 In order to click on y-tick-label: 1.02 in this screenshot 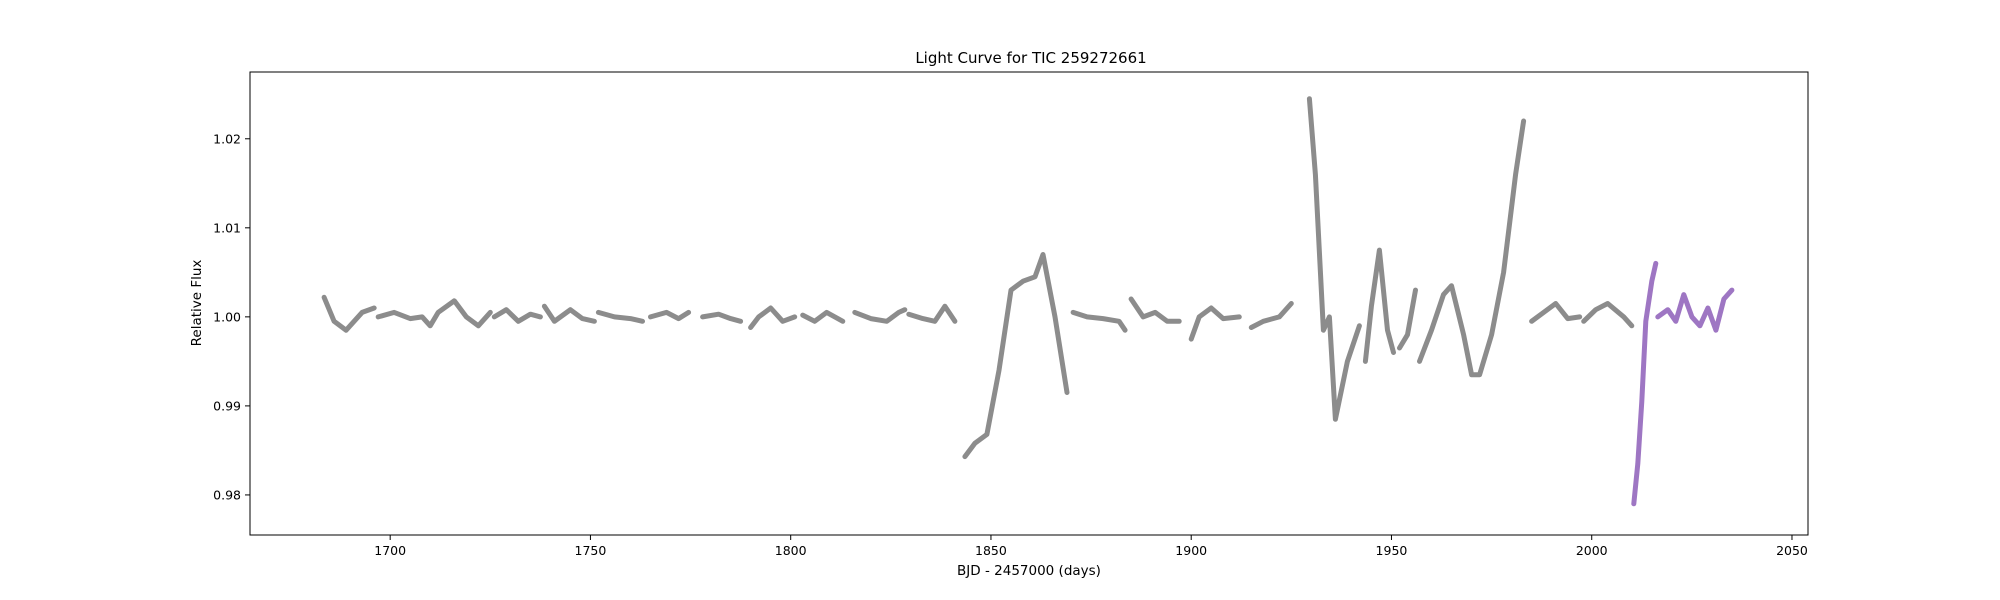, I will do `click(227, 138)`.